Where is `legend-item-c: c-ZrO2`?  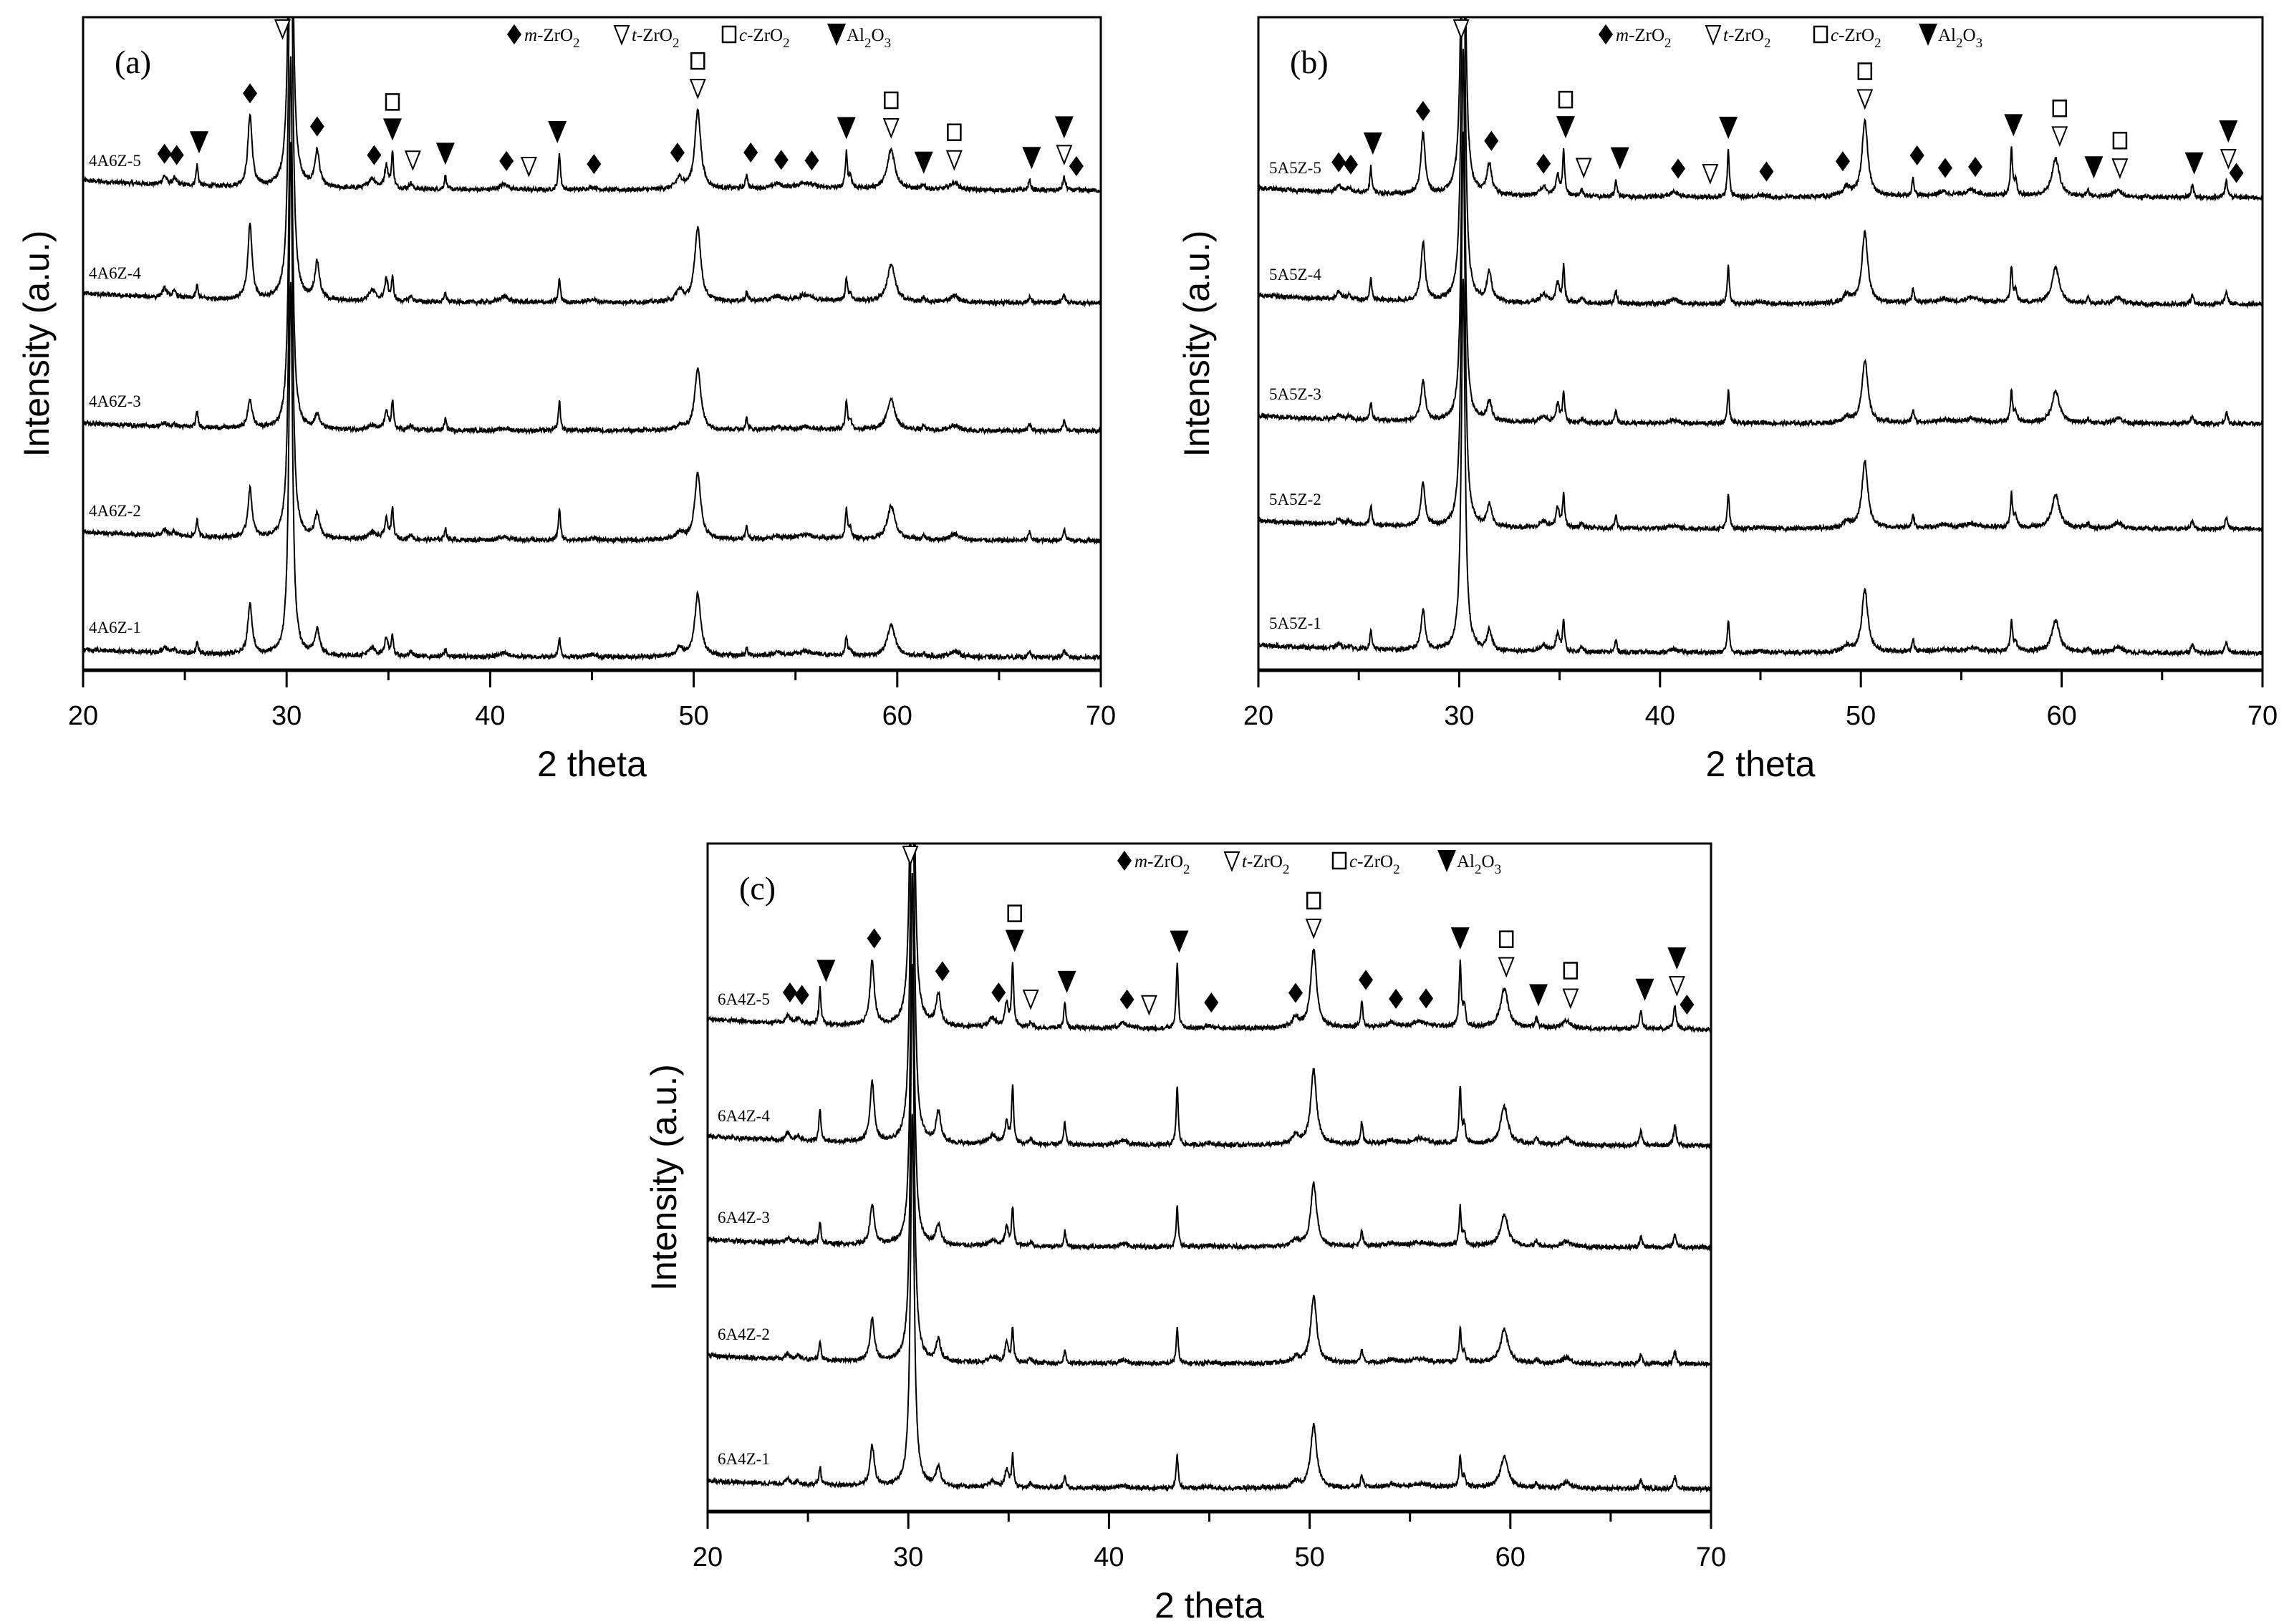
legend-item-c: c-ZrO2 is located at coordinates (755, 38).